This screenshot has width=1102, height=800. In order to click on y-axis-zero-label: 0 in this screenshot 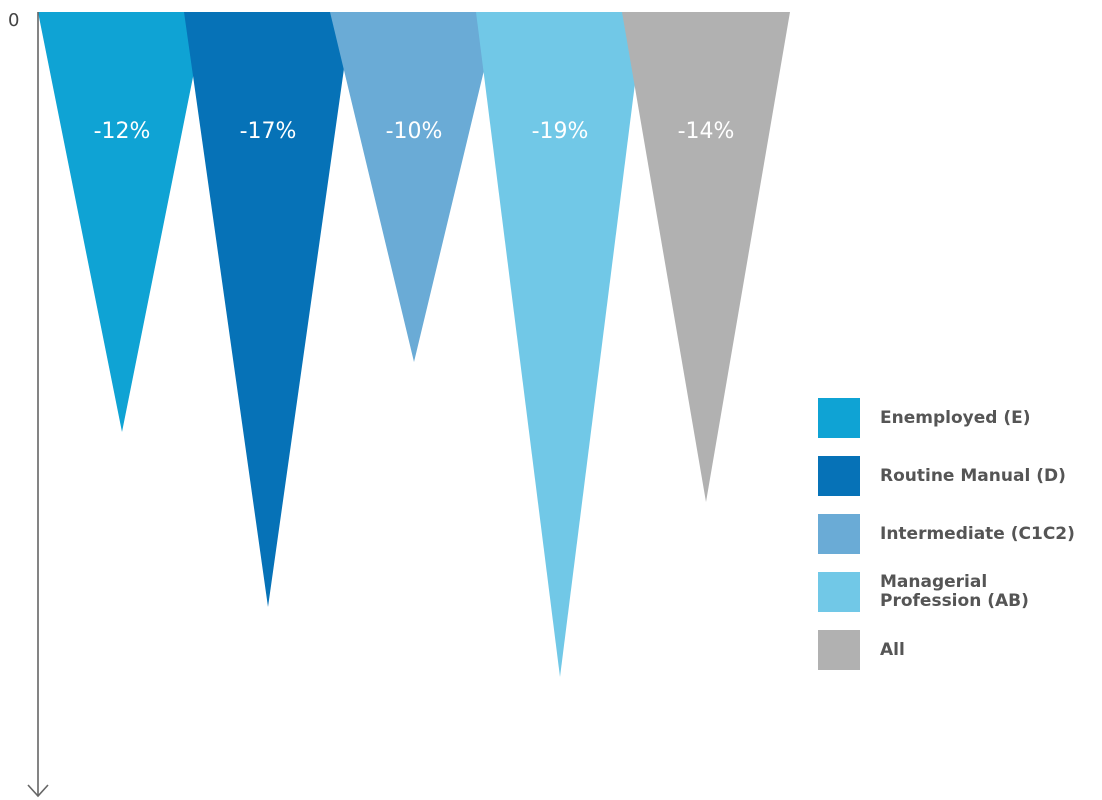, I will do `click(13, 20)`.